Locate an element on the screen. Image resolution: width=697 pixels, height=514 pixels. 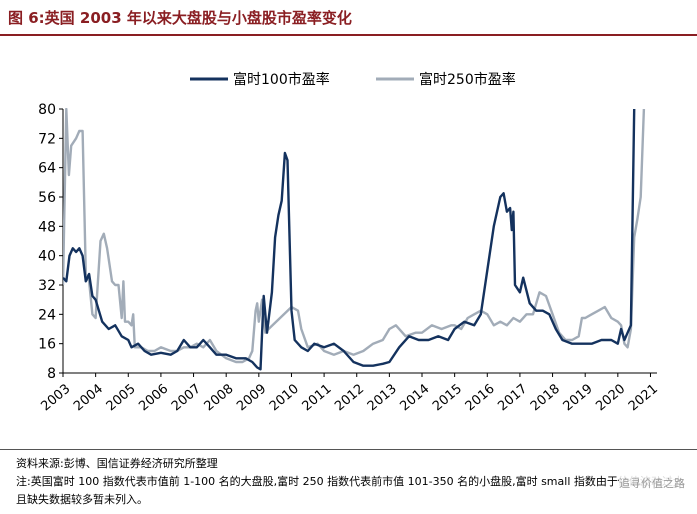
x-tick-label: 2008 is located at coordinates (219, 398).